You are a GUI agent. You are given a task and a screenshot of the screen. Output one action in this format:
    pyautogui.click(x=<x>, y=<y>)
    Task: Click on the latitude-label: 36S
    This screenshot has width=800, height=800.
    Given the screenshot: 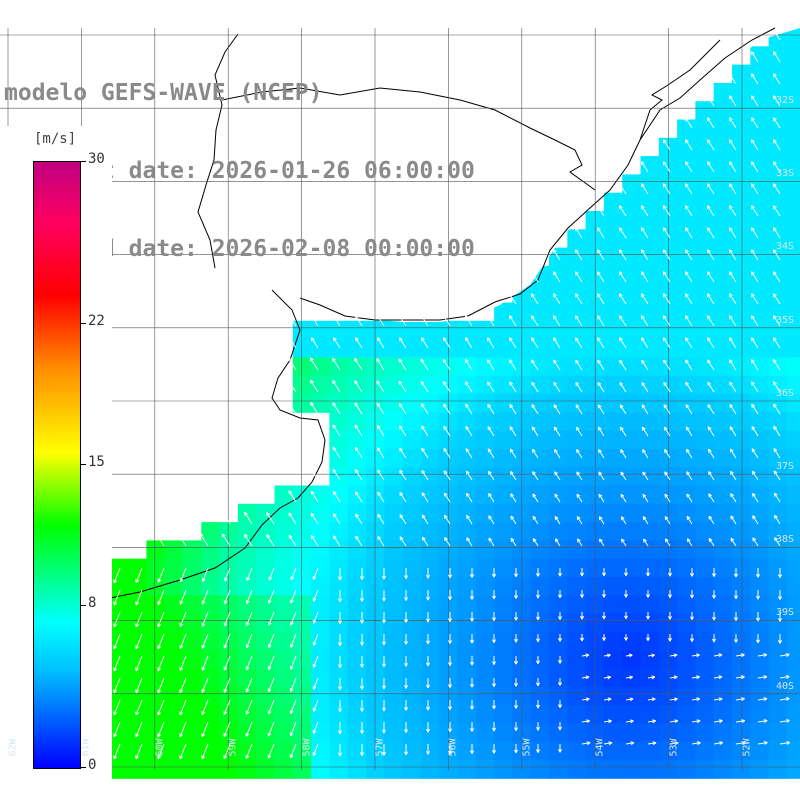 What is the action you would take?
    pyautogui.click(x=784, y=393)
    